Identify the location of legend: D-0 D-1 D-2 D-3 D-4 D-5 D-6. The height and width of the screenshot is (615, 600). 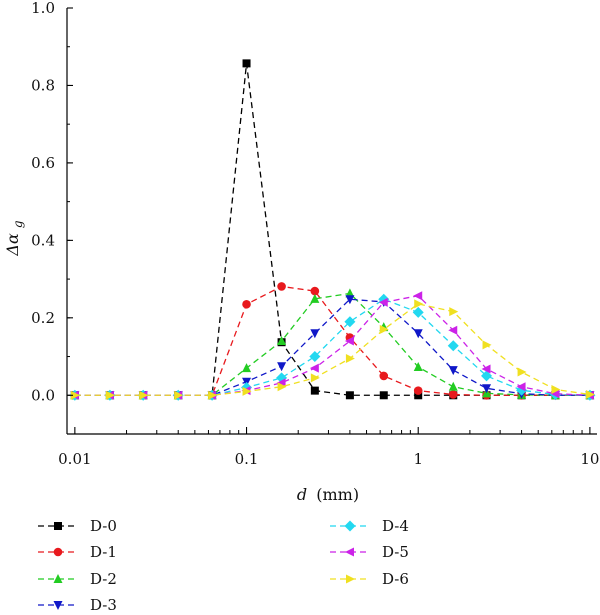
(223, 565).